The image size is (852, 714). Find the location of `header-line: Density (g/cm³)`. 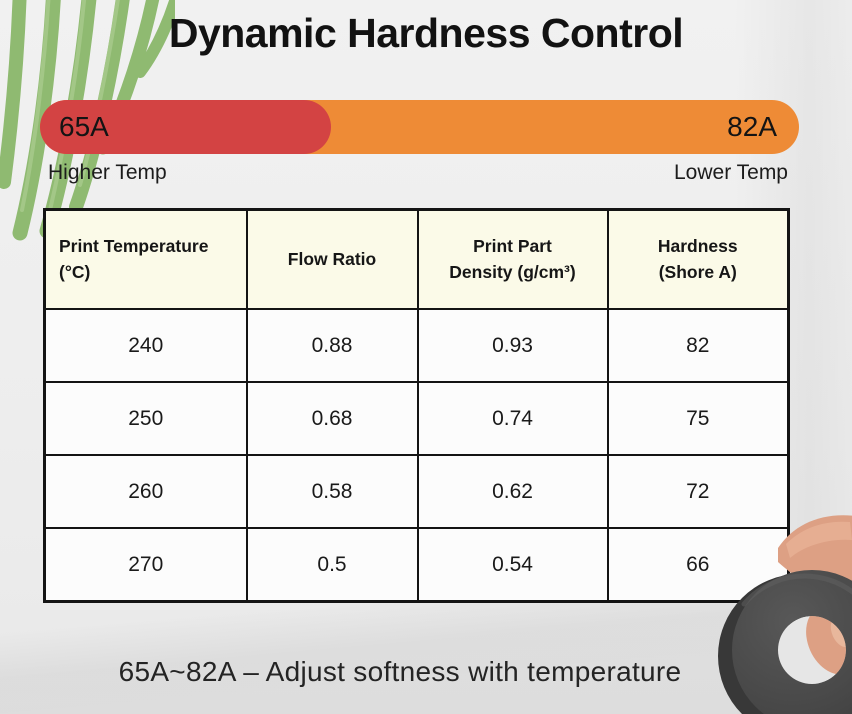

header-line: Density (g/cm³) is located at coordinates (512, 271).